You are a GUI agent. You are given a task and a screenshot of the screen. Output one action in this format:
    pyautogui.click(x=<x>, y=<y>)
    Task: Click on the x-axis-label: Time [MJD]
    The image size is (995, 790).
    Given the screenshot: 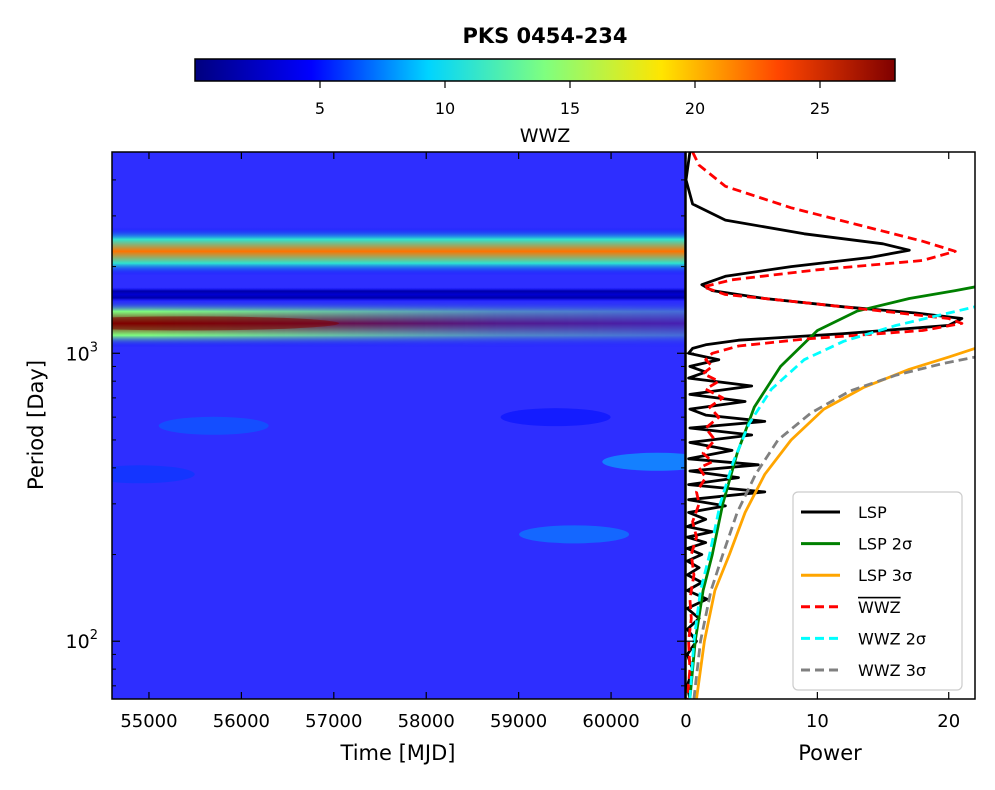 What is the action you would take?
    pyautogui.click(x=398, y=753)
    